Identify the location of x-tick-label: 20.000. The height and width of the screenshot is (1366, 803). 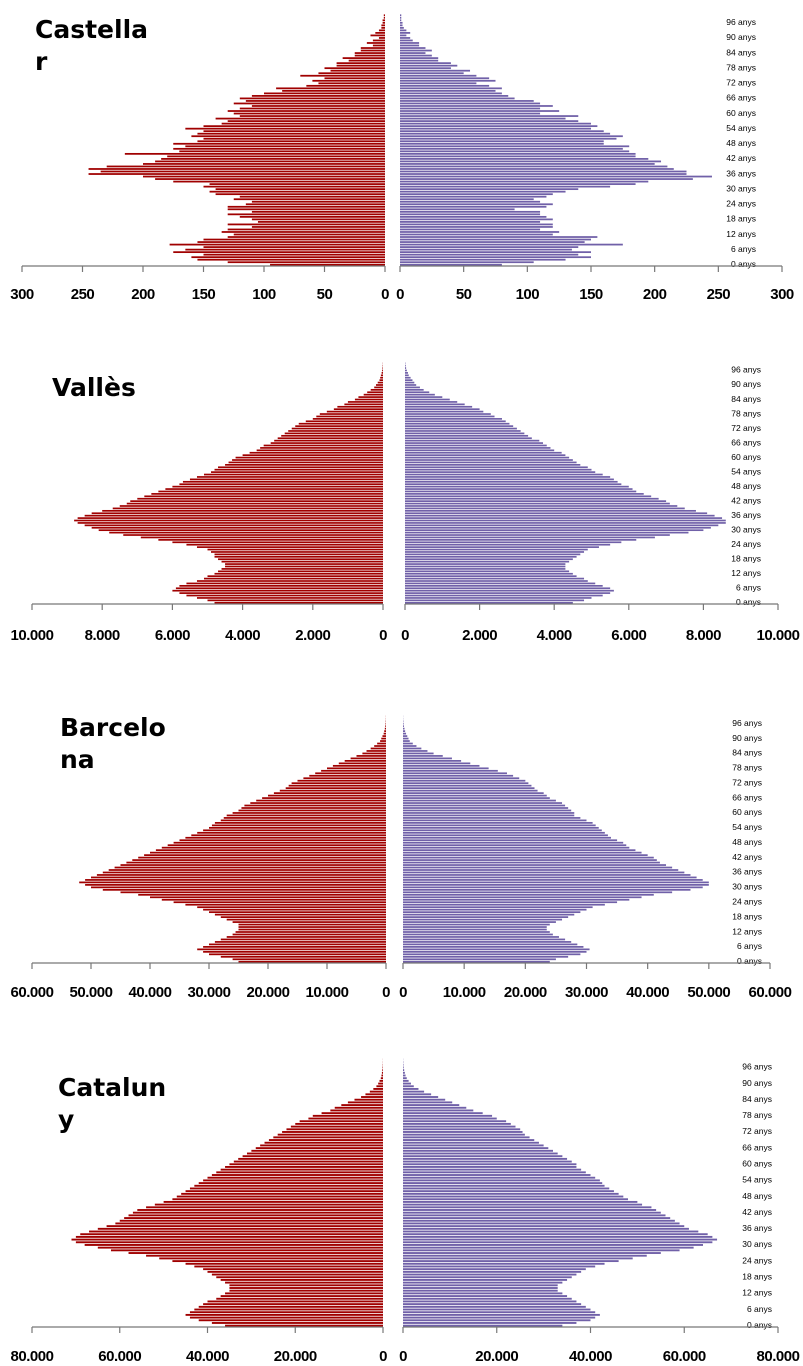
(268, 992).